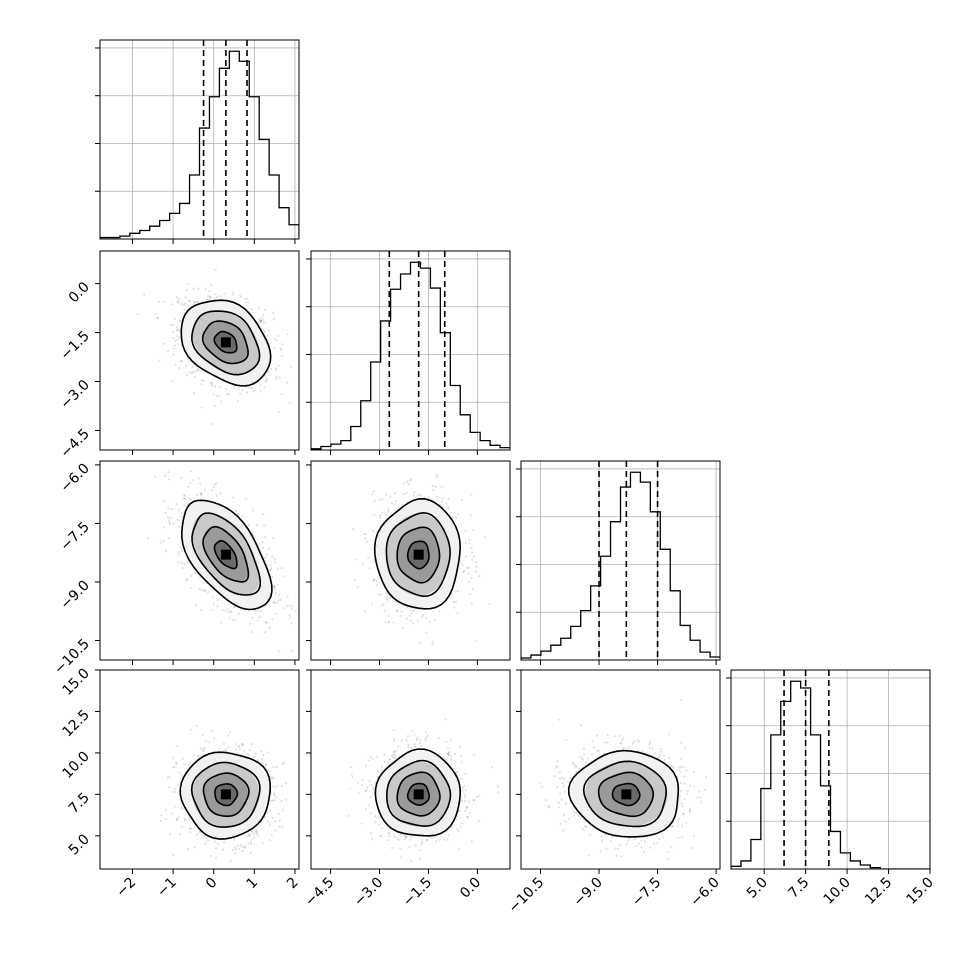 The width and height of the screenshot is (970, 970). Describe the element at coordinates (75, 723) in the screenshot. I see `y-tick-label: 12.5` at that location.